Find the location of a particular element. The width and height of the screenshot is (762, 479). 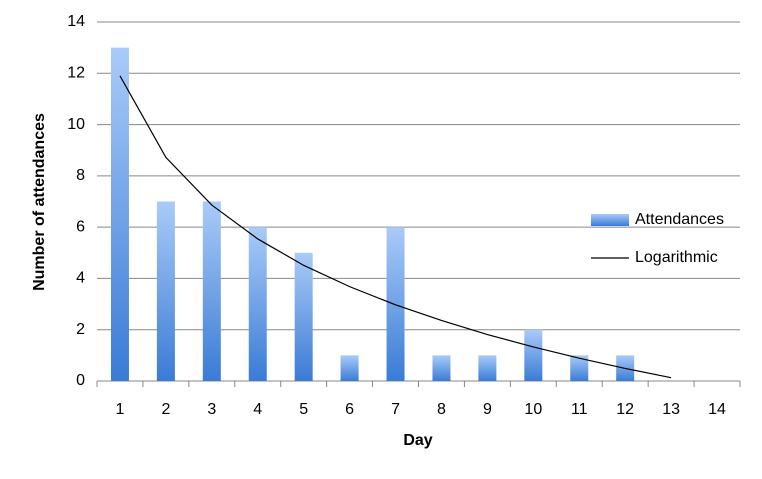

y-tick-label: 10 is located at coordinates (76, 124).